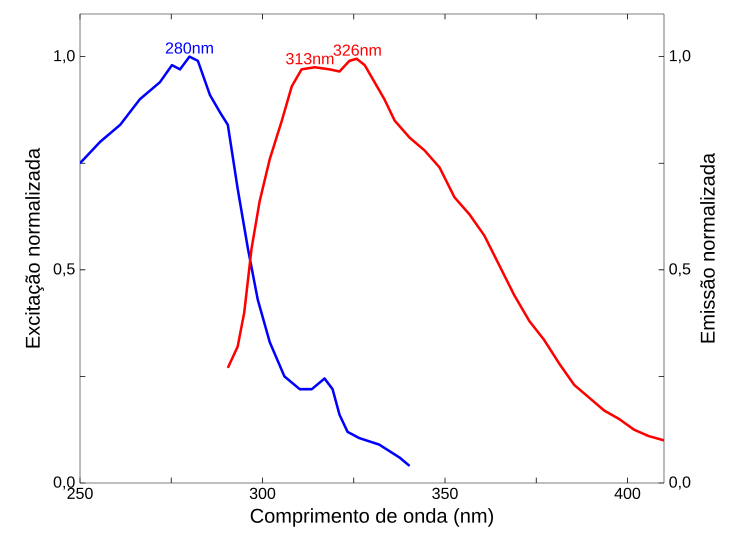  I want to click on x-tick-label: 300, so click(263, 494).